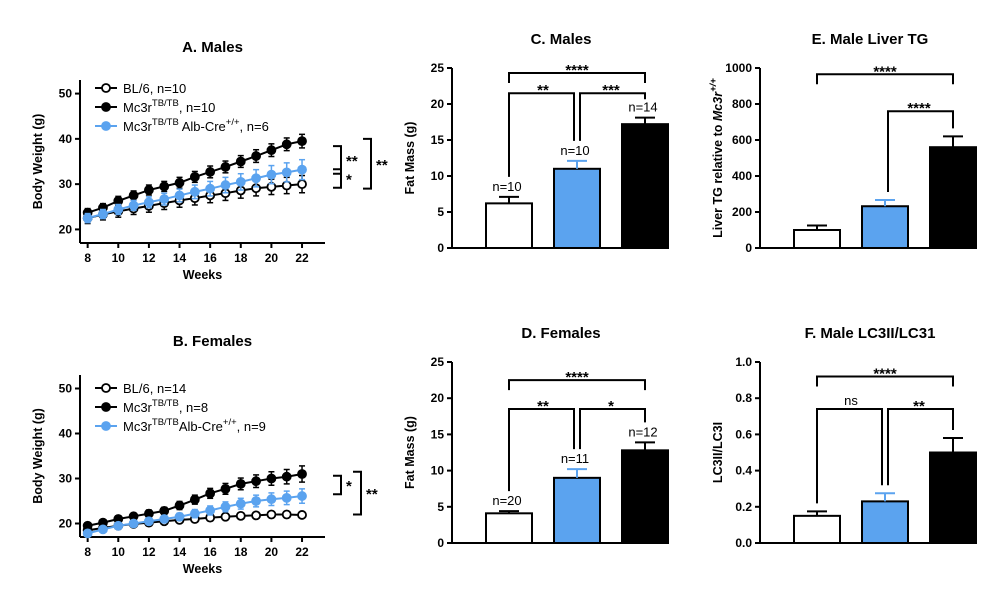 This screenshot has width=1000, height=615. Describe the element at coordinates (66, 434) in the screenshot. I see `y-tick-label: 40` at that location.